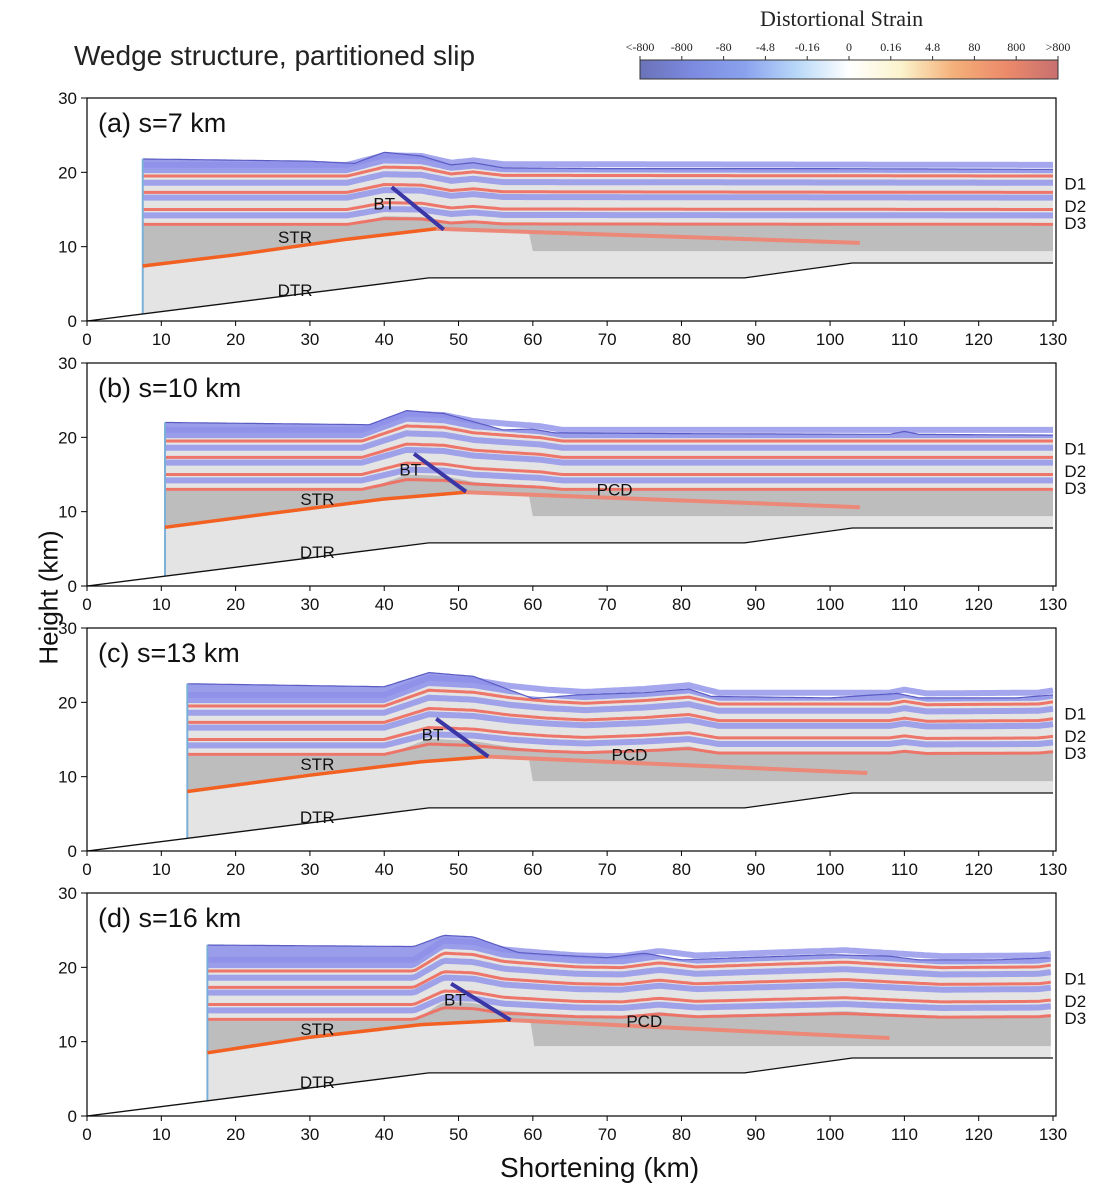 This screenshot has width=1094, height=1200. What do you see at coordinates (235, 339) in the screenshot?
I see `x-tick-label: 20` at bounding box center [235, 339].